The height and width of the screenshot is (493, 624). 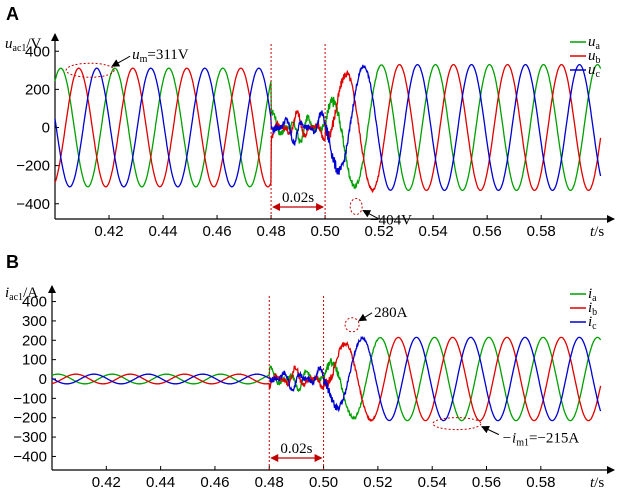 What do you see at coordinates (121, 61) in the screenshot?
I see `amplitude-arrow` at bounding box center [121, 61].